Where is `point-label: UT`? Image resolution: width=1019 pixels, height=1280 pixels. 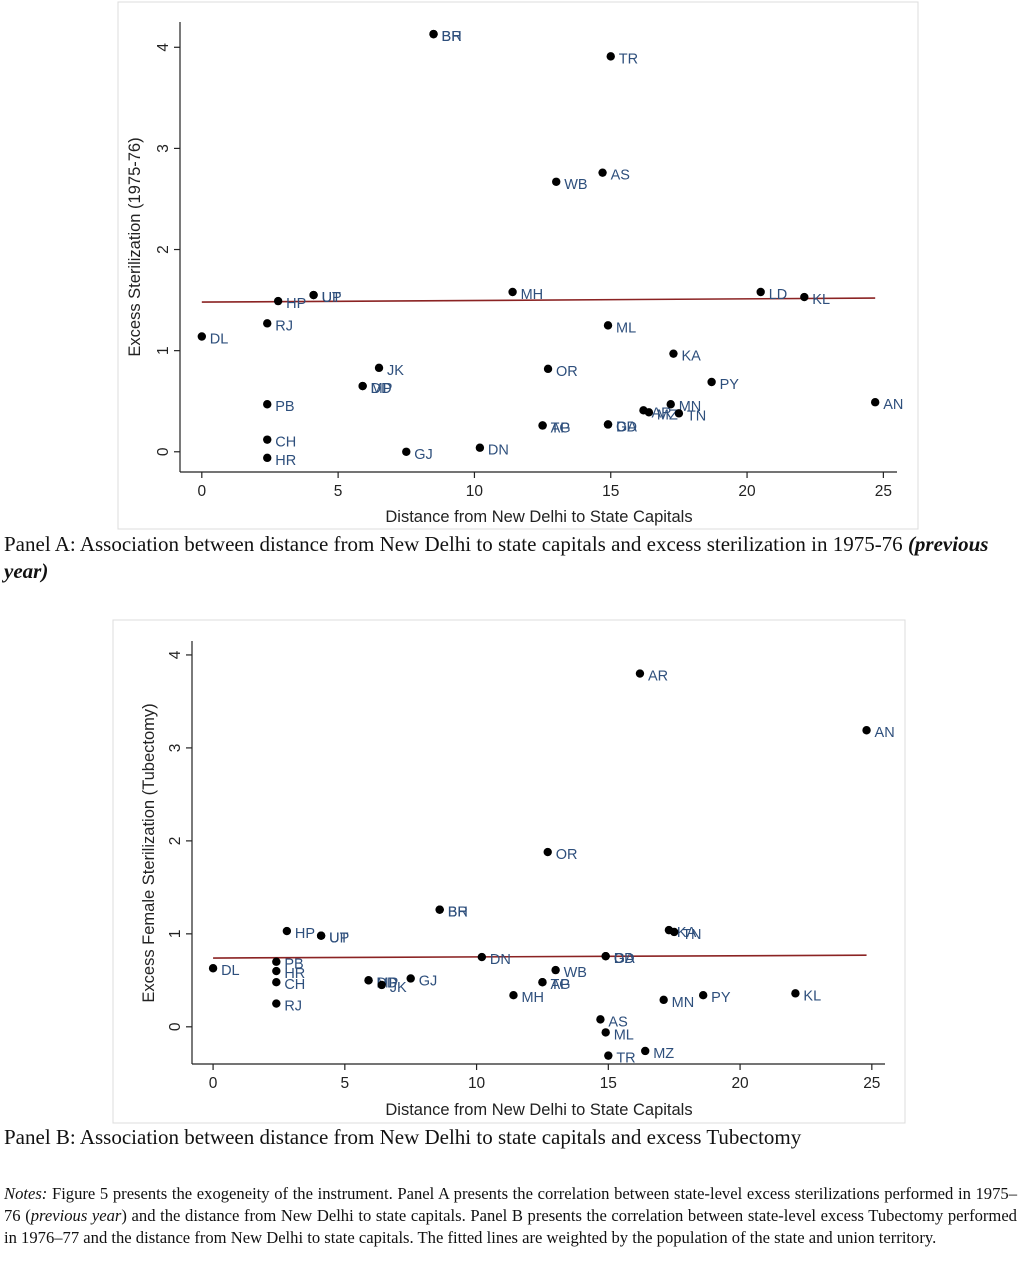
point-label: UT is located at coordinates (331, 298).